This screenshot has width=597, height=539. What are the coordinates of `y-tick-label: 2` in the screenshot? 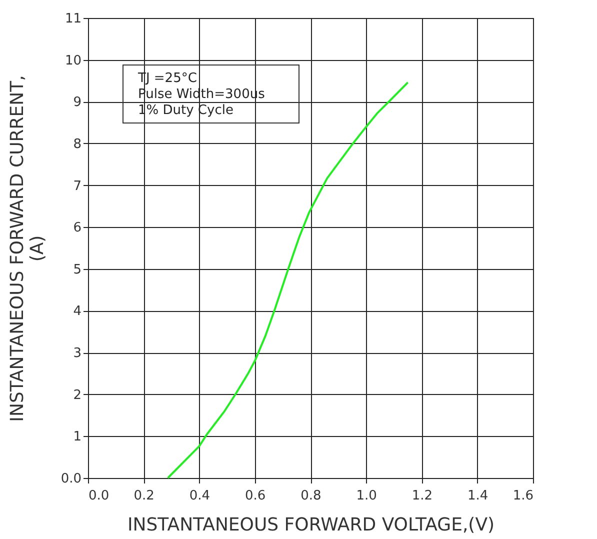 It's located at (77, 395).